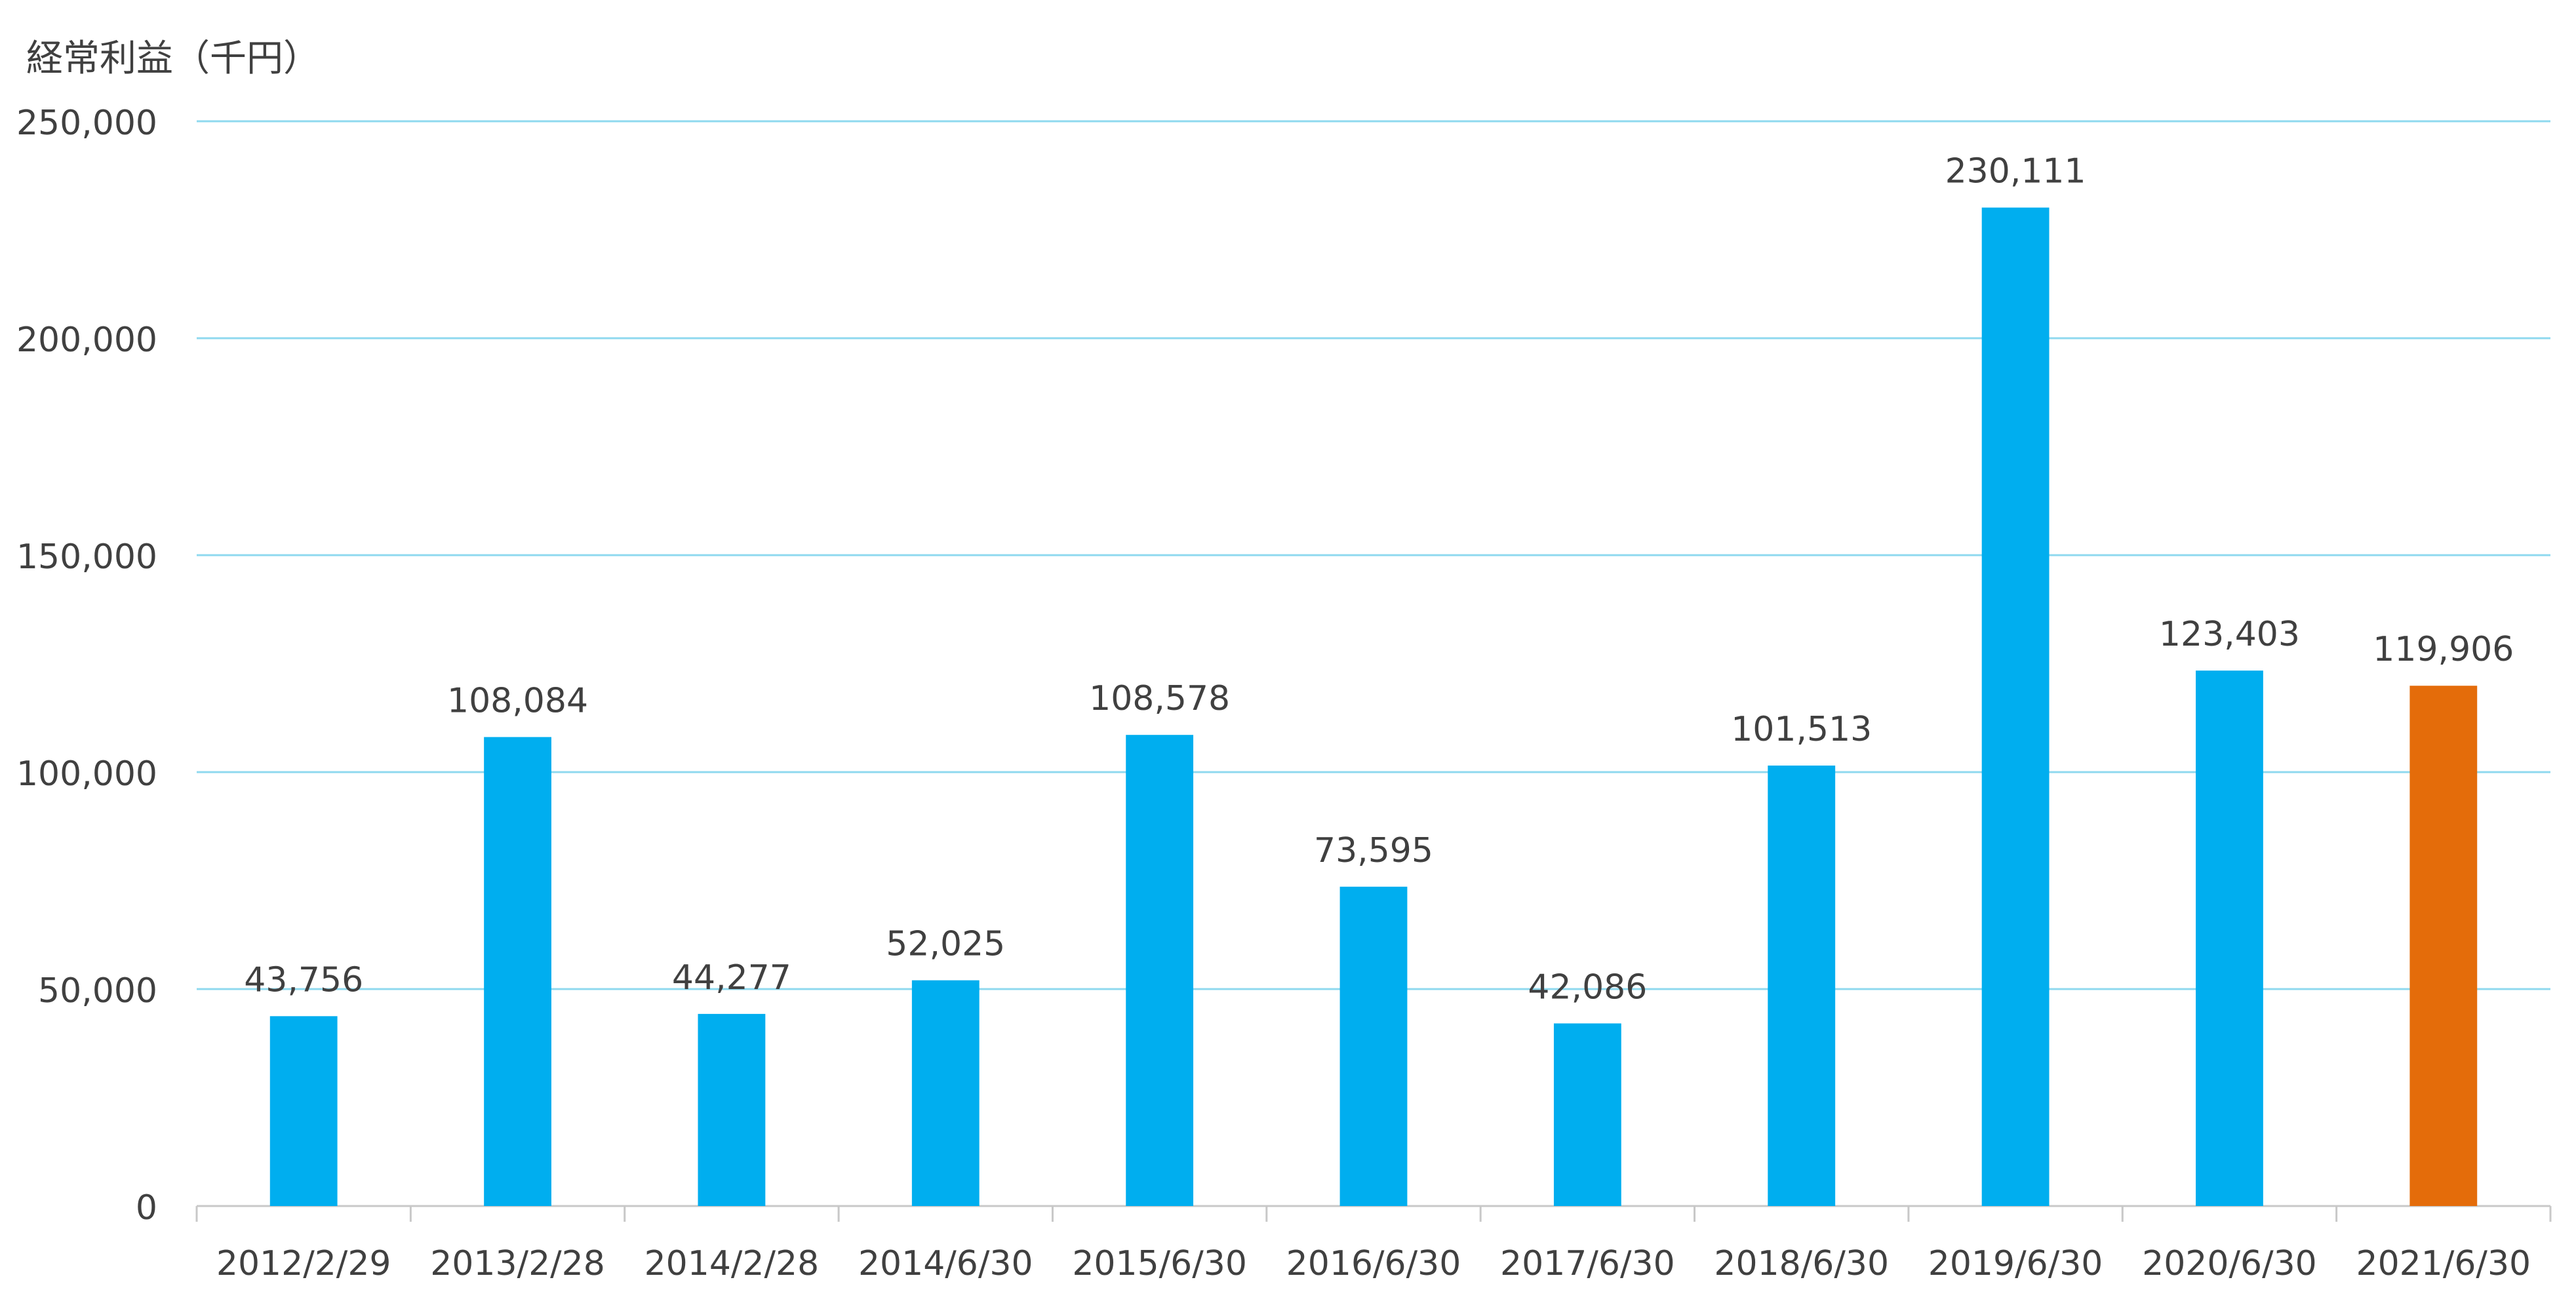 The image size is (2576, 1305). What do you see at coordinates (517, 700) in the screenshot?
I see `data-label: 108,084` at bounding box center [517, 700].